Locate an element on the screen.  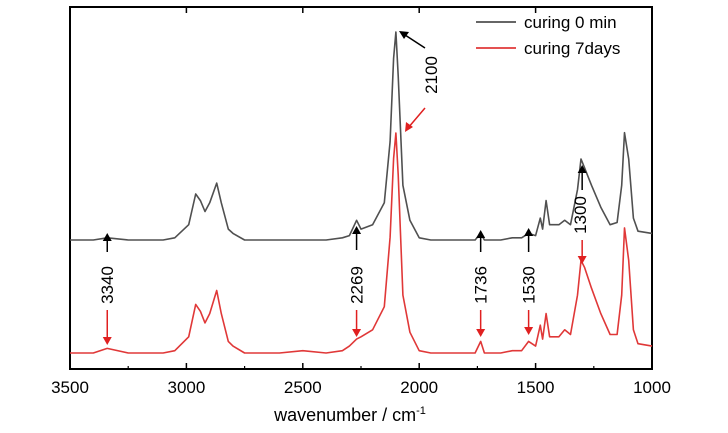
legend-label: curing 7days is located at coordinates (572, 48).